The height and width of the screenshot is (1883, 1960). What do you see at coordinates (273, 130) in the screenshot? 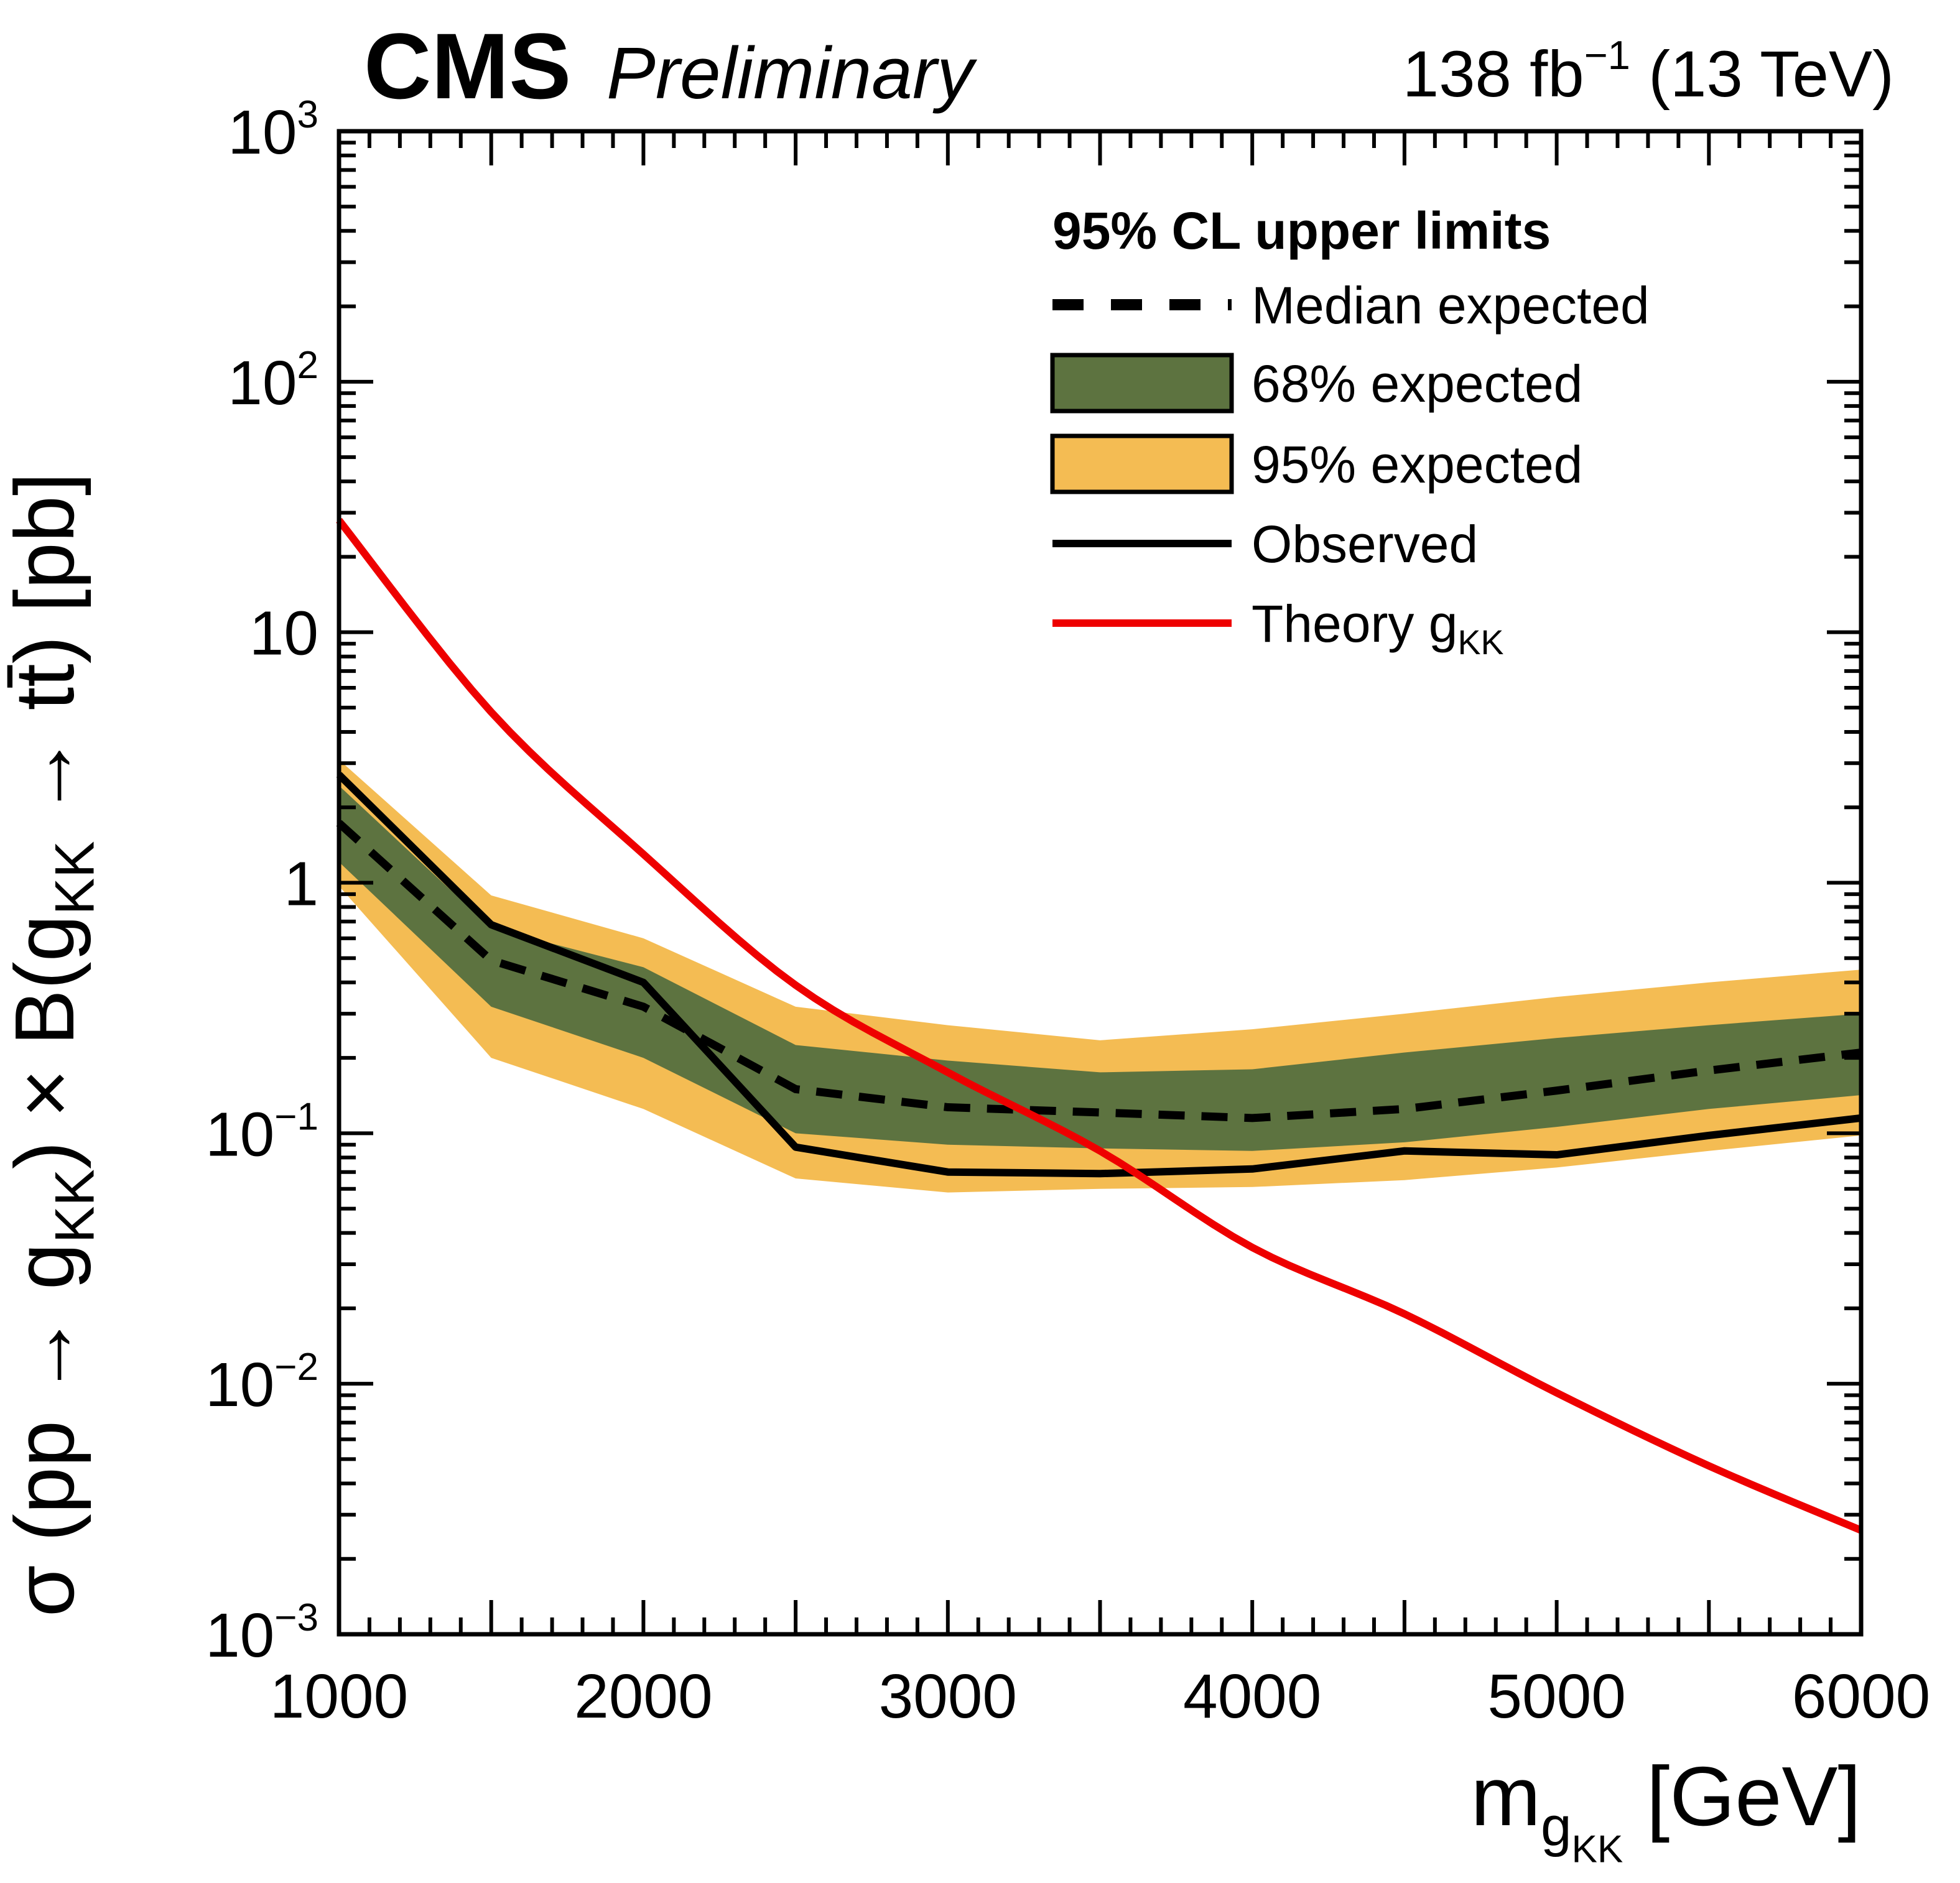
I see `y-tick-label: 10³` at bounding box center [273, 130].